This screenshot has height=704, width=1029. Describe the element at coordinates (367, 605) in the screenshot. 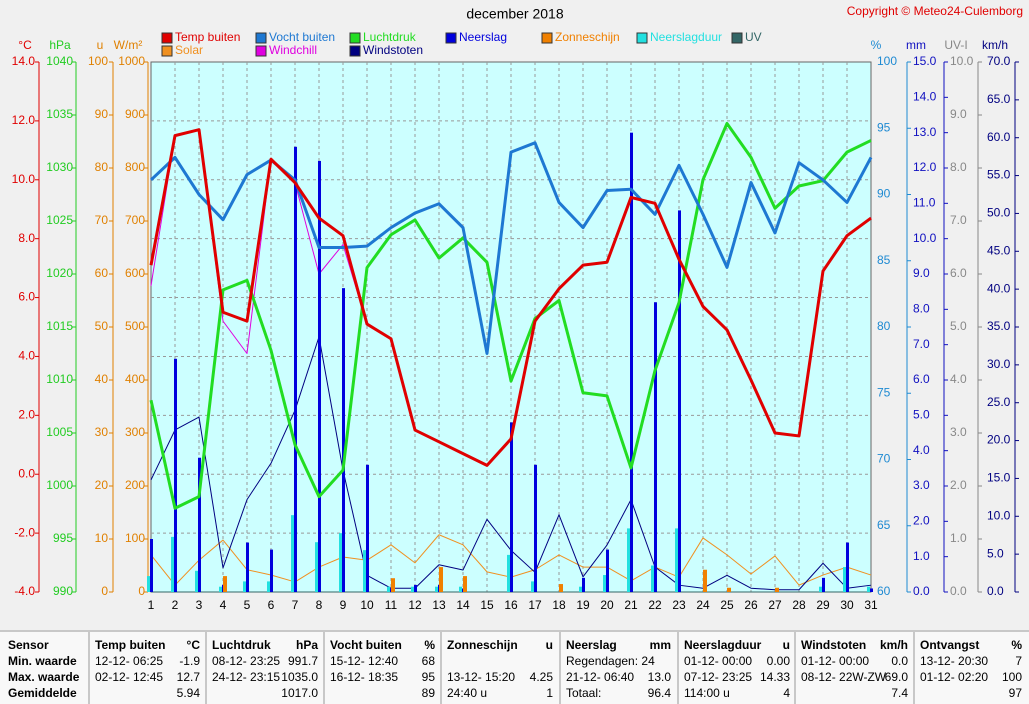

I see `x-tick-label: 10` at that location.